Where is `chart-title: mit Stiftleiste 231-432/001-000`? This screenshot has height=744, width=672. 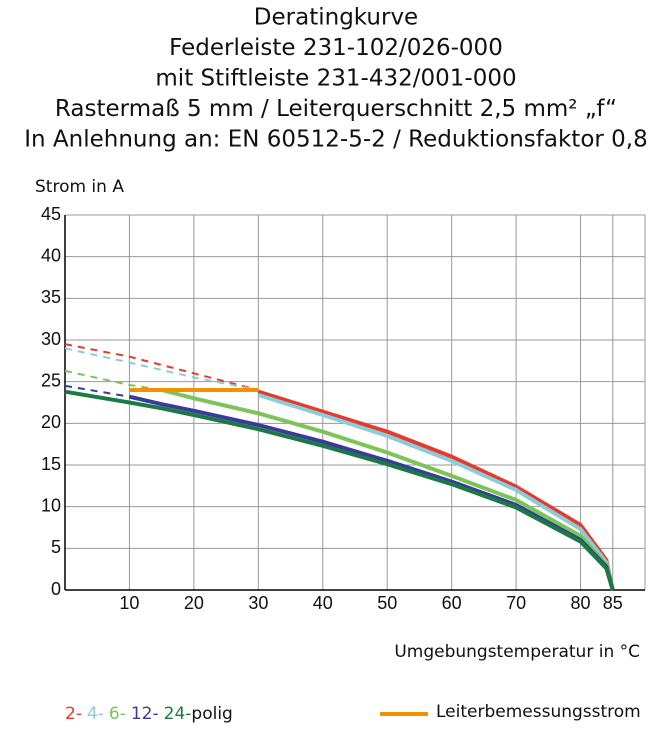
chart-title: mit Stiftleiste 231-432/001-000 is located at coordinates (335, 79).